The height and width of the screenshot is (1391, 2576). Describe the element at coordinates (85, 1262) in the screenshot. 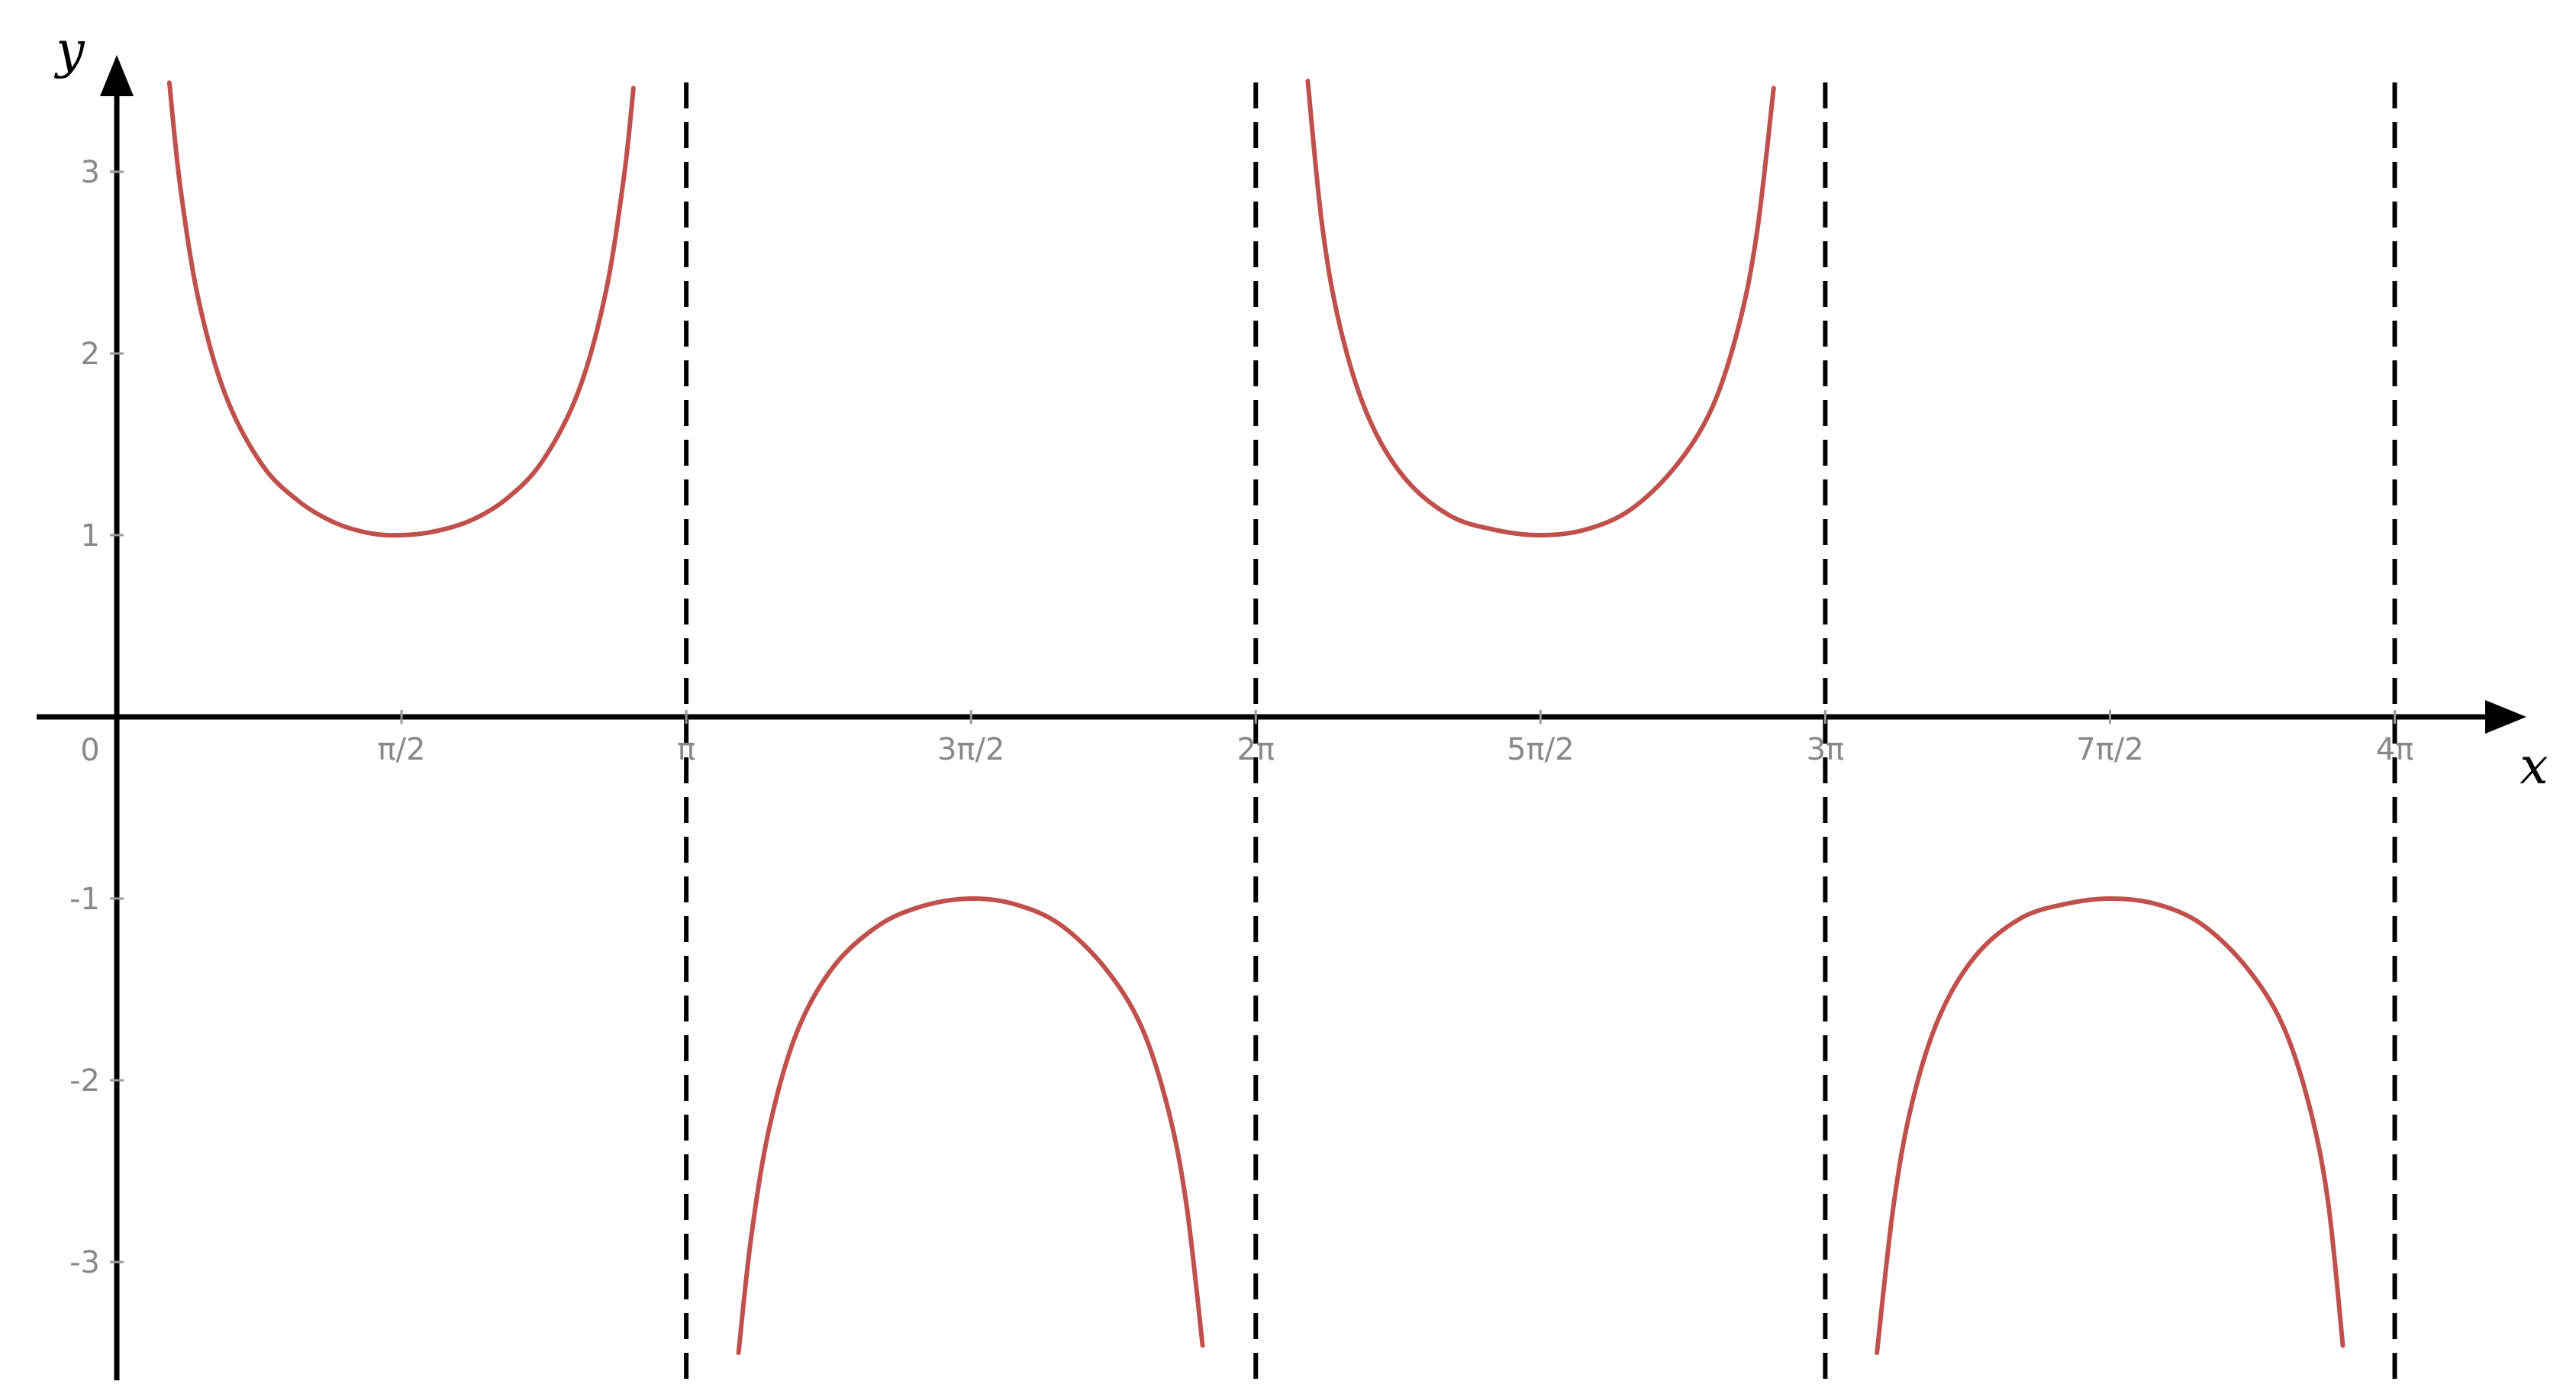

I see `y-tick-label-6: -3` at that location.